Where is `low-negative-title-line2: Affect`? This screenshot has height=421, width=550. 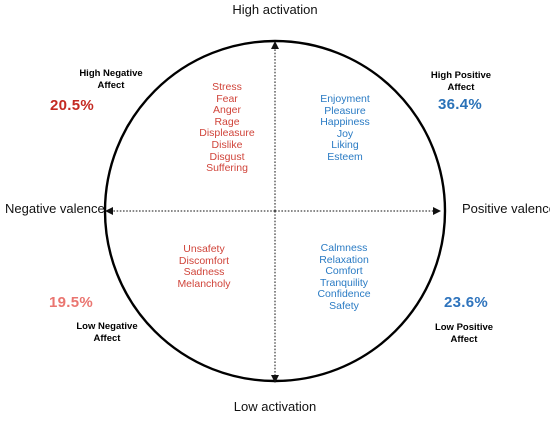 low-negative-title-line2: Affect is located at coordinates (107, 338).